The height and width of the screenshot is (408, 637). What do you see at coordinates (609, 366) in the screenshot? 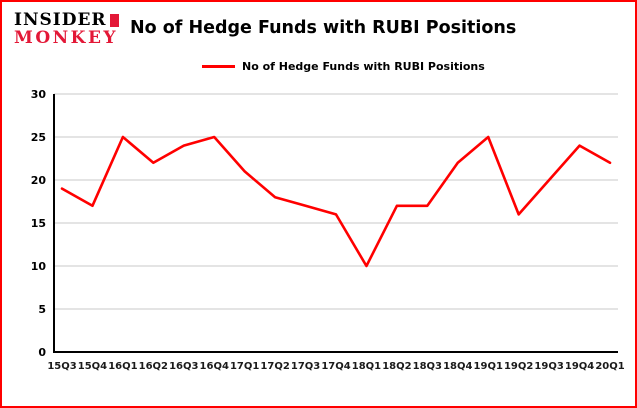
I see `x-tick-label: 20Q1` at bounding box center [609, 366].